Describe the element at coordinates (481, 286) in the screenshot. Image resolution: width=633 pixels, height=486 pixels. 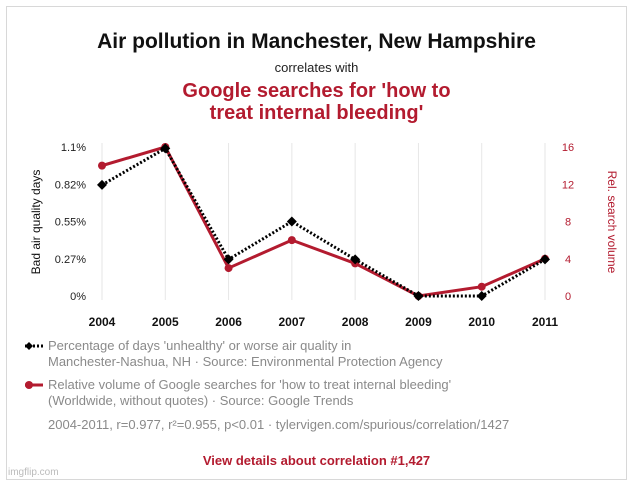
I see `search-volume-point-2010` at that location.